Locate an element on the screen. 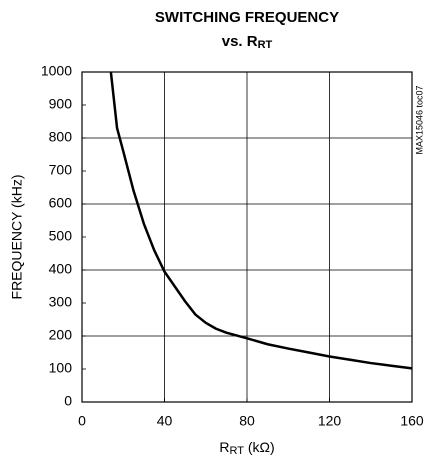 This screenshot has height=462, width=427. xlabel-sub: RT is located at coordinates (236, 451).